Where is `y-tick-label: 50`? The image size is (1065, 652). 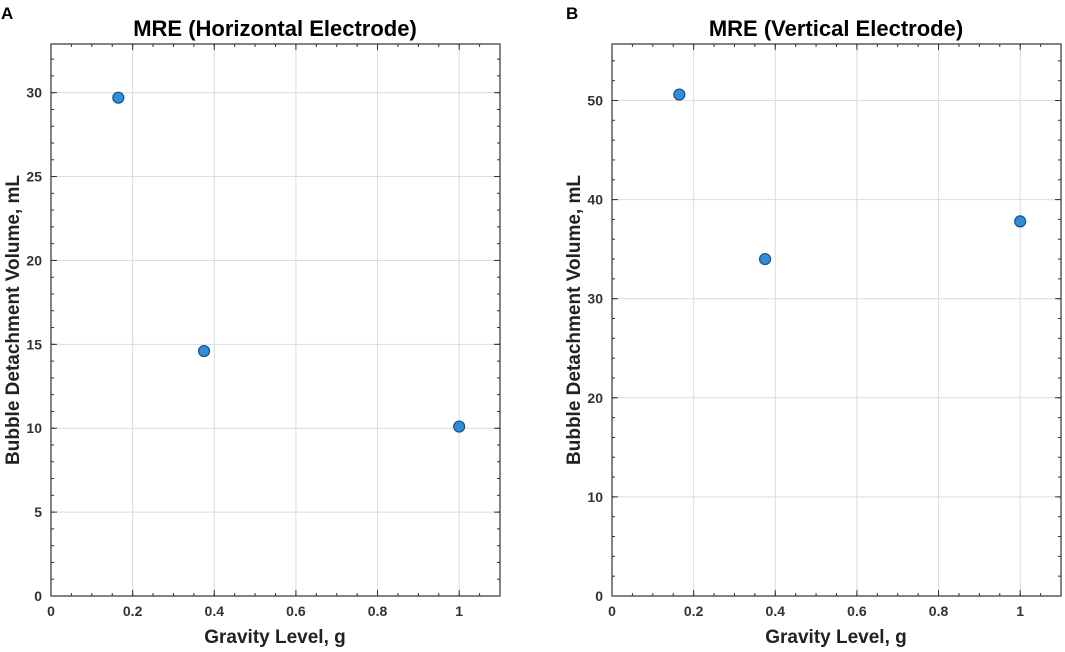 y-tick-label: 50 is located at coordinates (595, 100).